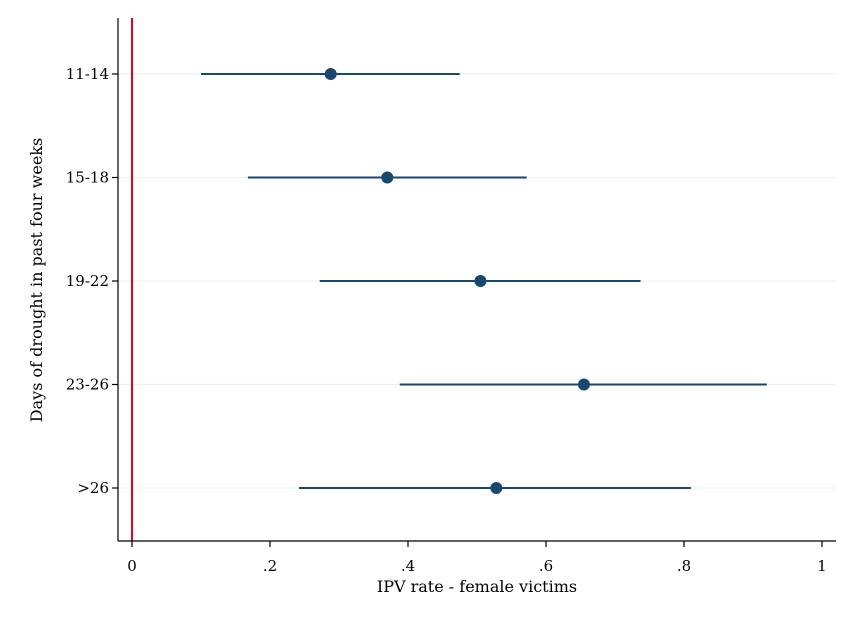  I want to click on x-tick-label: .2, so click(270, 566).